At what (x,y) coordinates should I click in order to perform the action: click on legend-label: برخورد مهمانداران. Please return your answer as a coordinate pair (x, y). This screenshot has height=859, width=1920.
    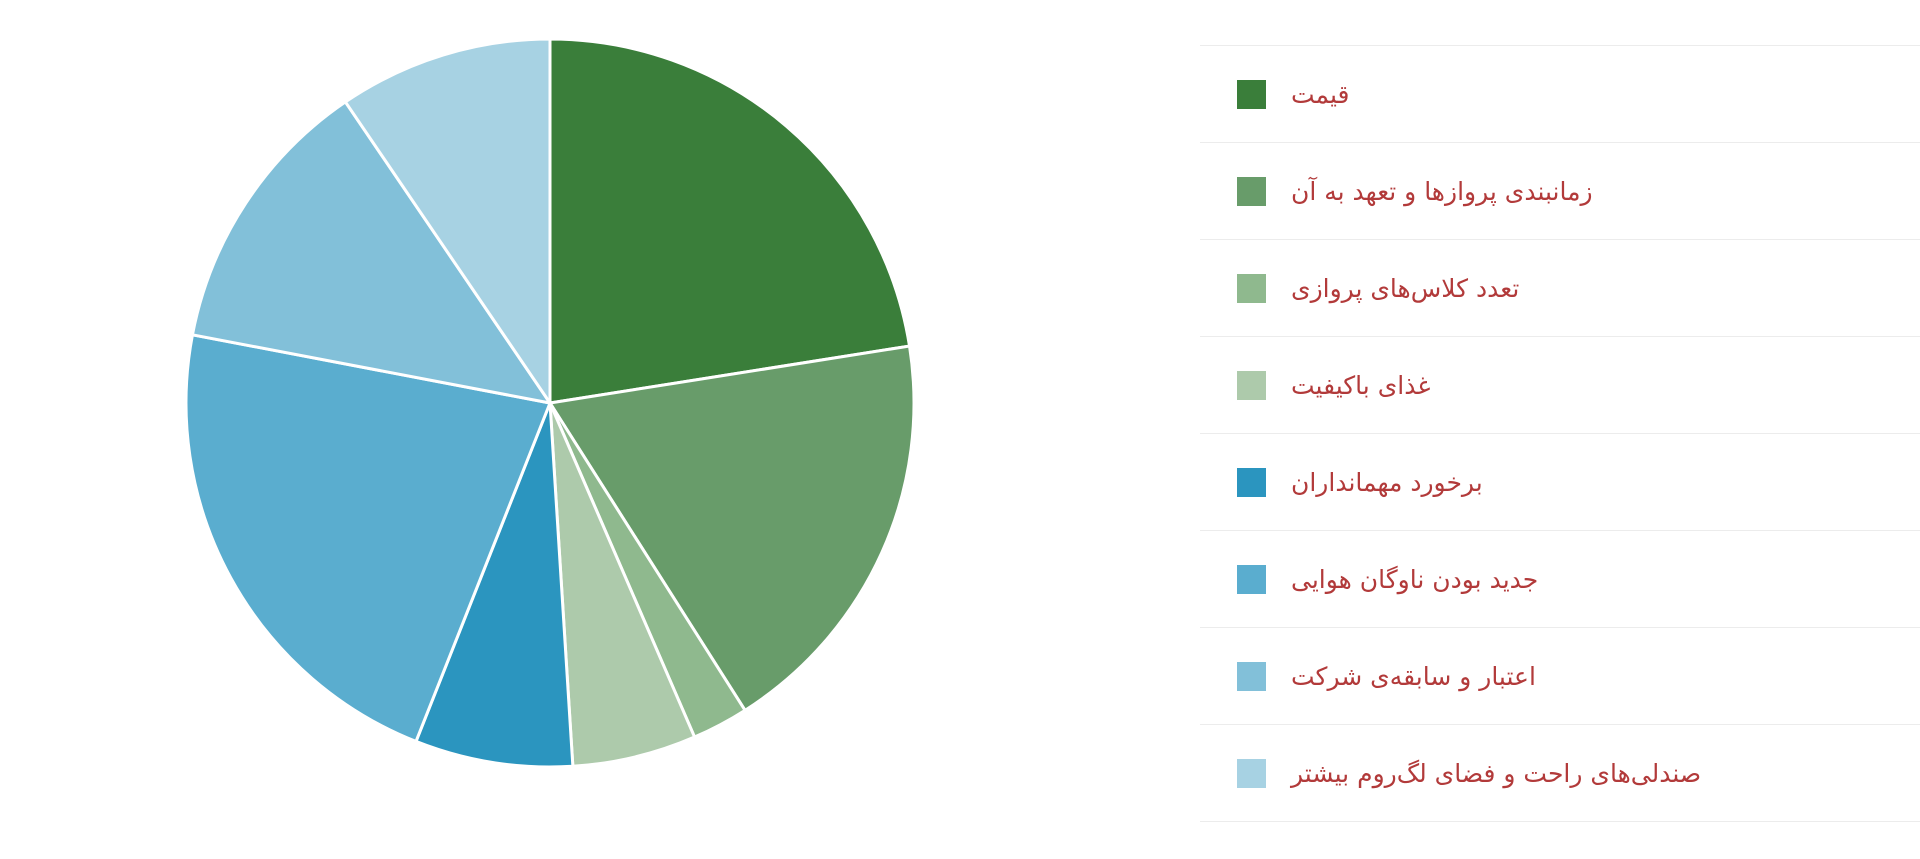
    Looking at the image, I should click on (1387, 482).